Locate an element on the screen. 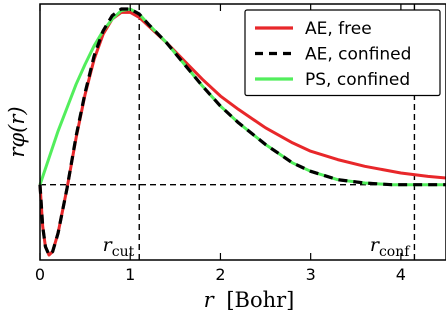  legend-label: AE, confined is located at coordinates (358, 55).